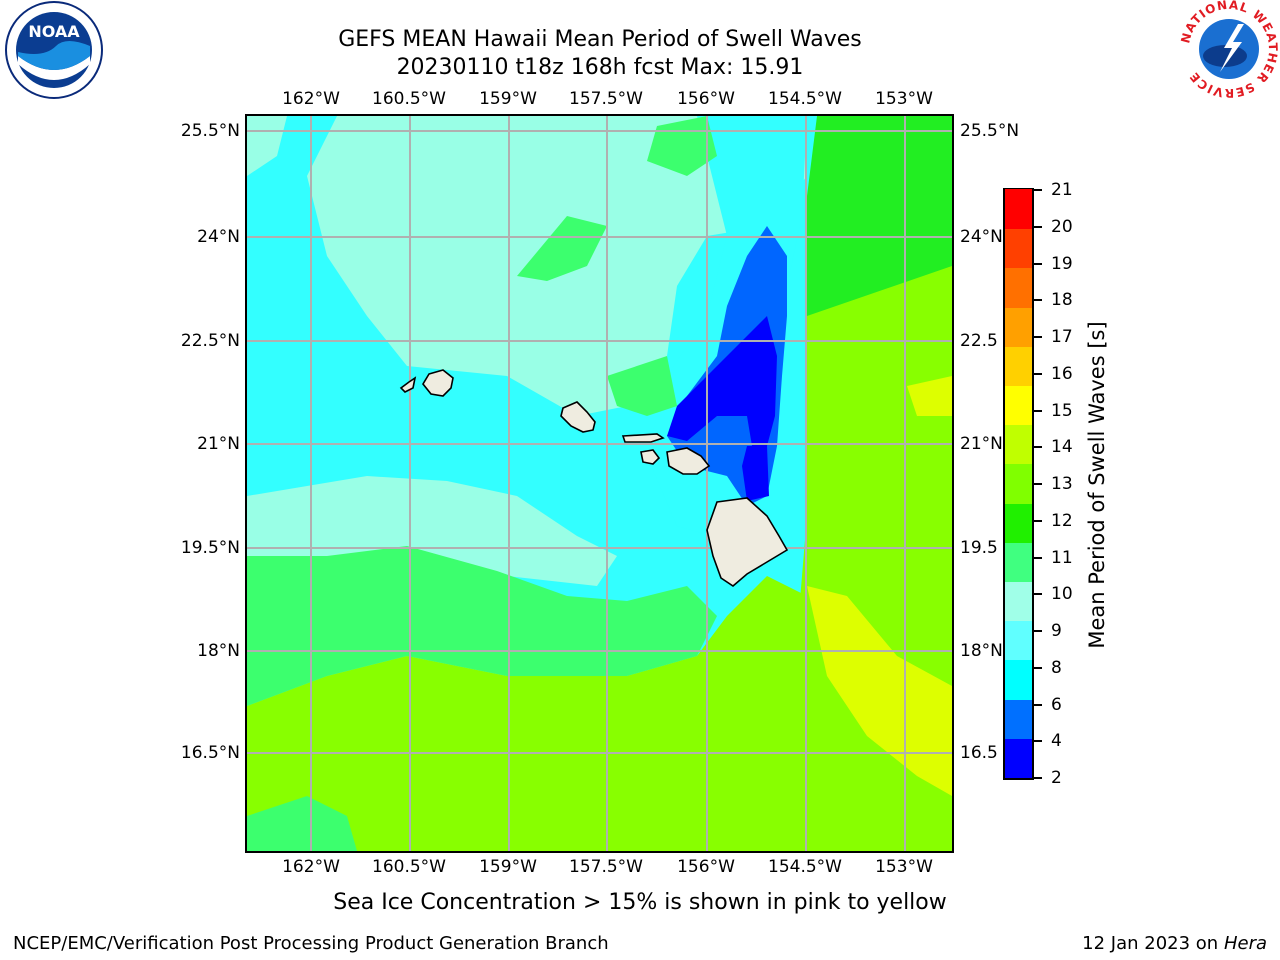 The image size is (1280, 960). Describe the element at coordinates (54, 31) in the screenshot. I see `noaa-logo-text: NOAA` at that location.